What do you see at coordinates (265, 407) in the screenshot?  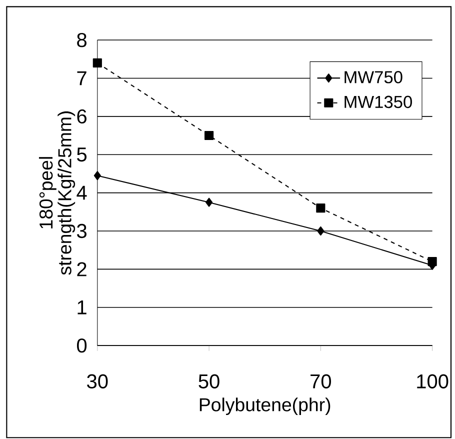 I see `x-axis-title: Polybutene(phr)` at bounding box center [265, 407].